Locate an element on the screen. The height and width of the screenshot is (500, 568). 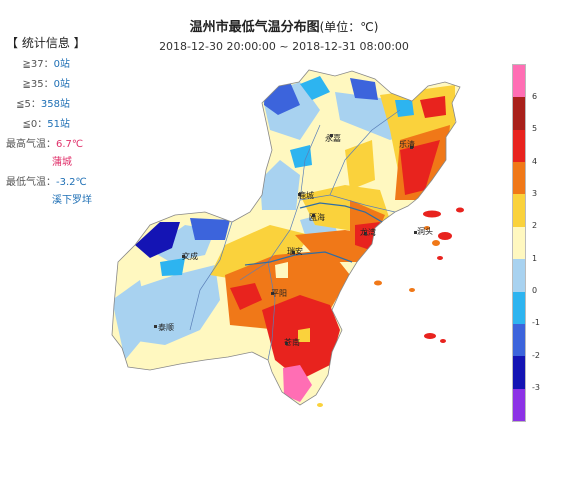
min-temp-value: -3.2℃ is located at coordinates (71, 182).